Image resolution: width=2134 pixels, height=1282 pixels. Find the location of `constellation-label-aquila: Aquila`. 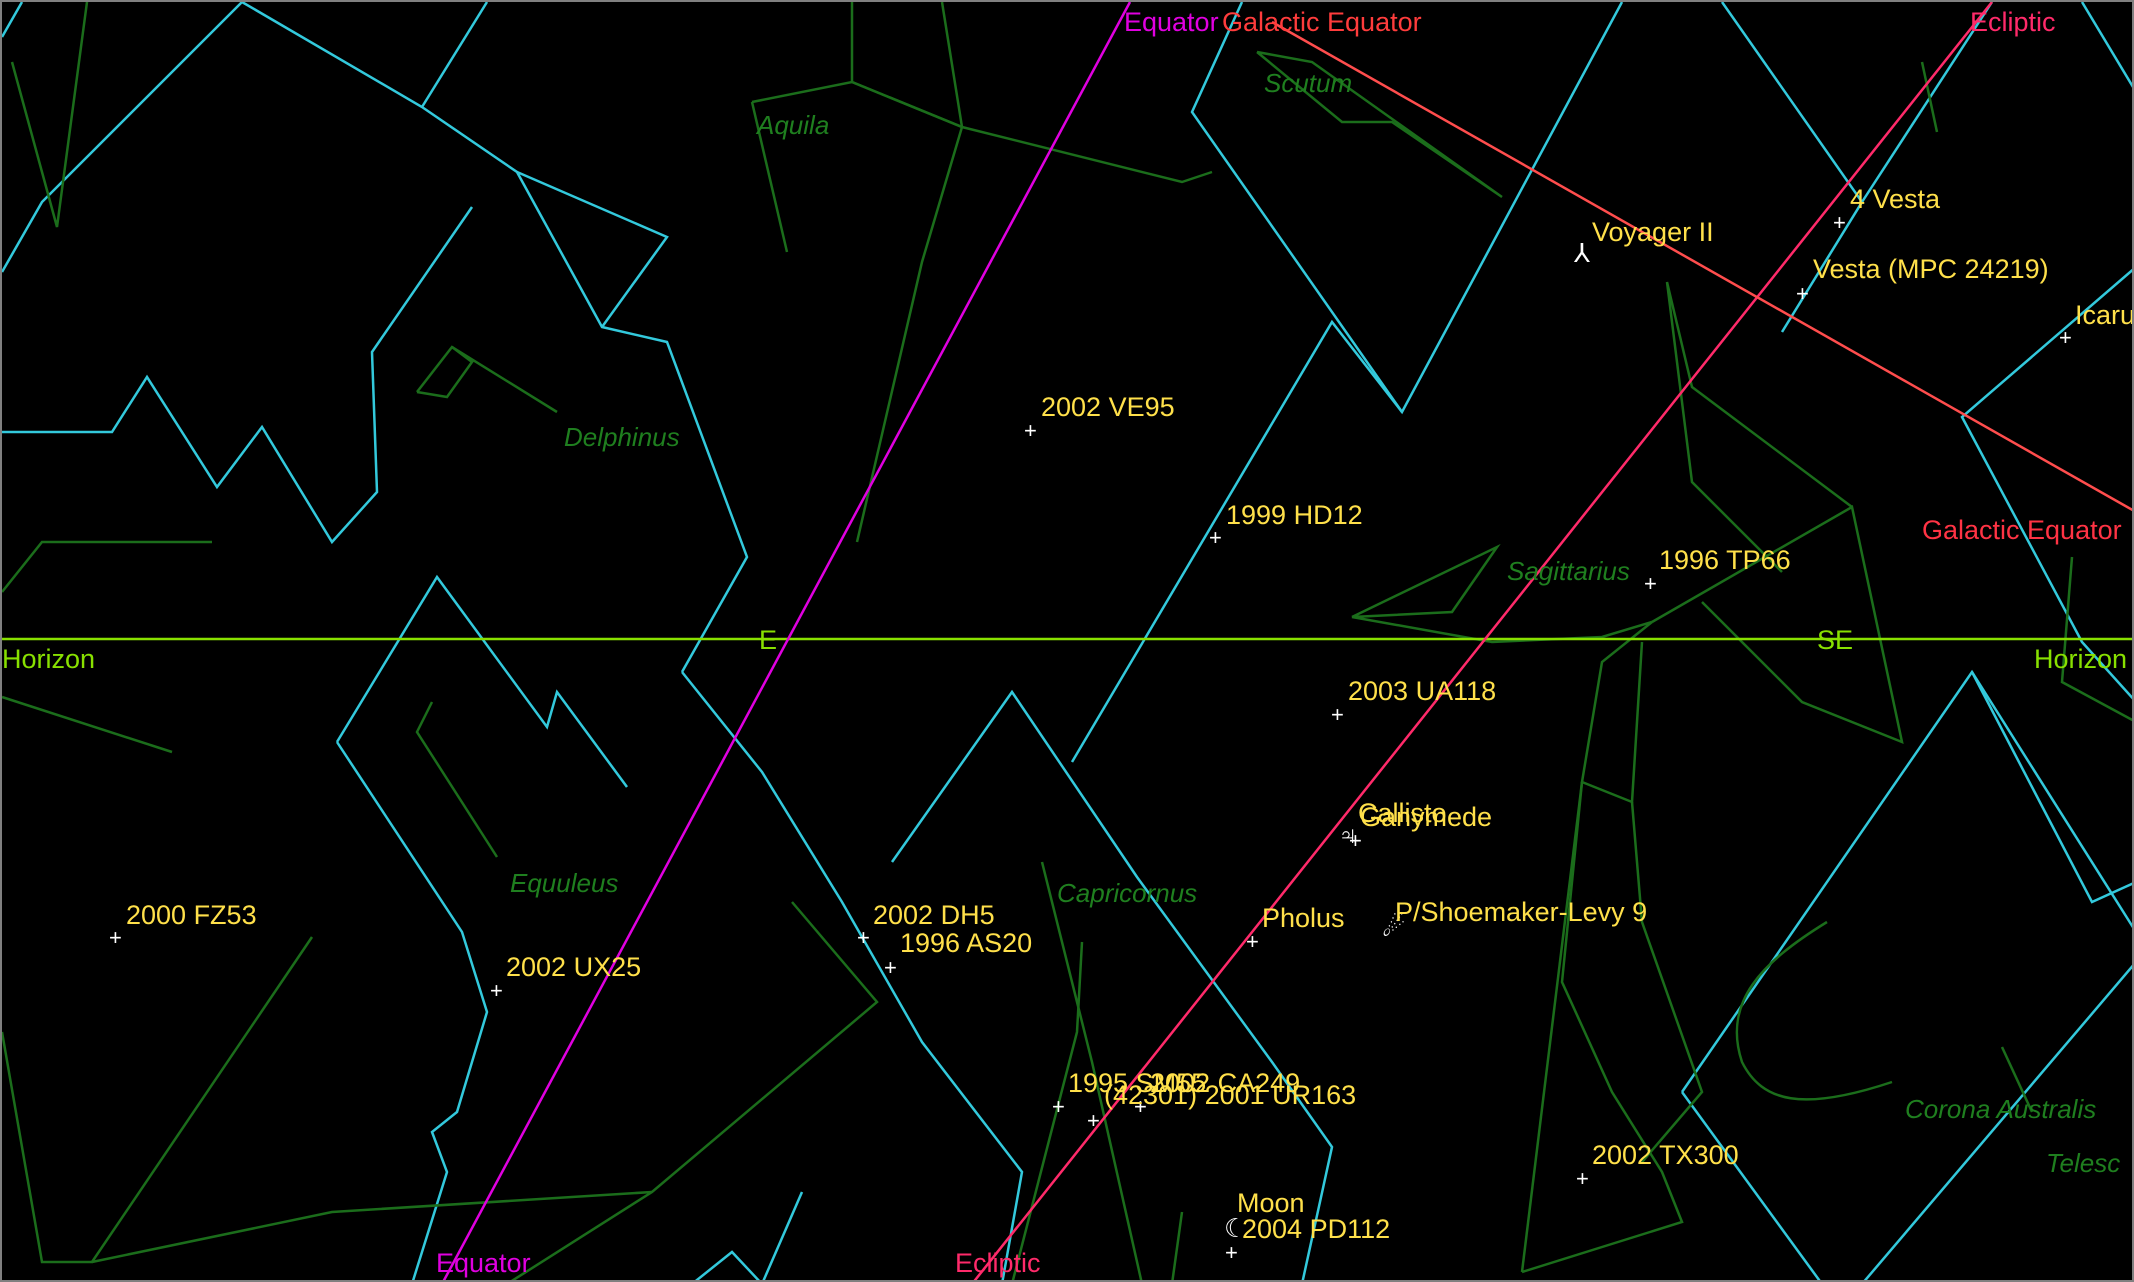

constellation-label-aquila: Aquila is located at coordinates (793, 125).